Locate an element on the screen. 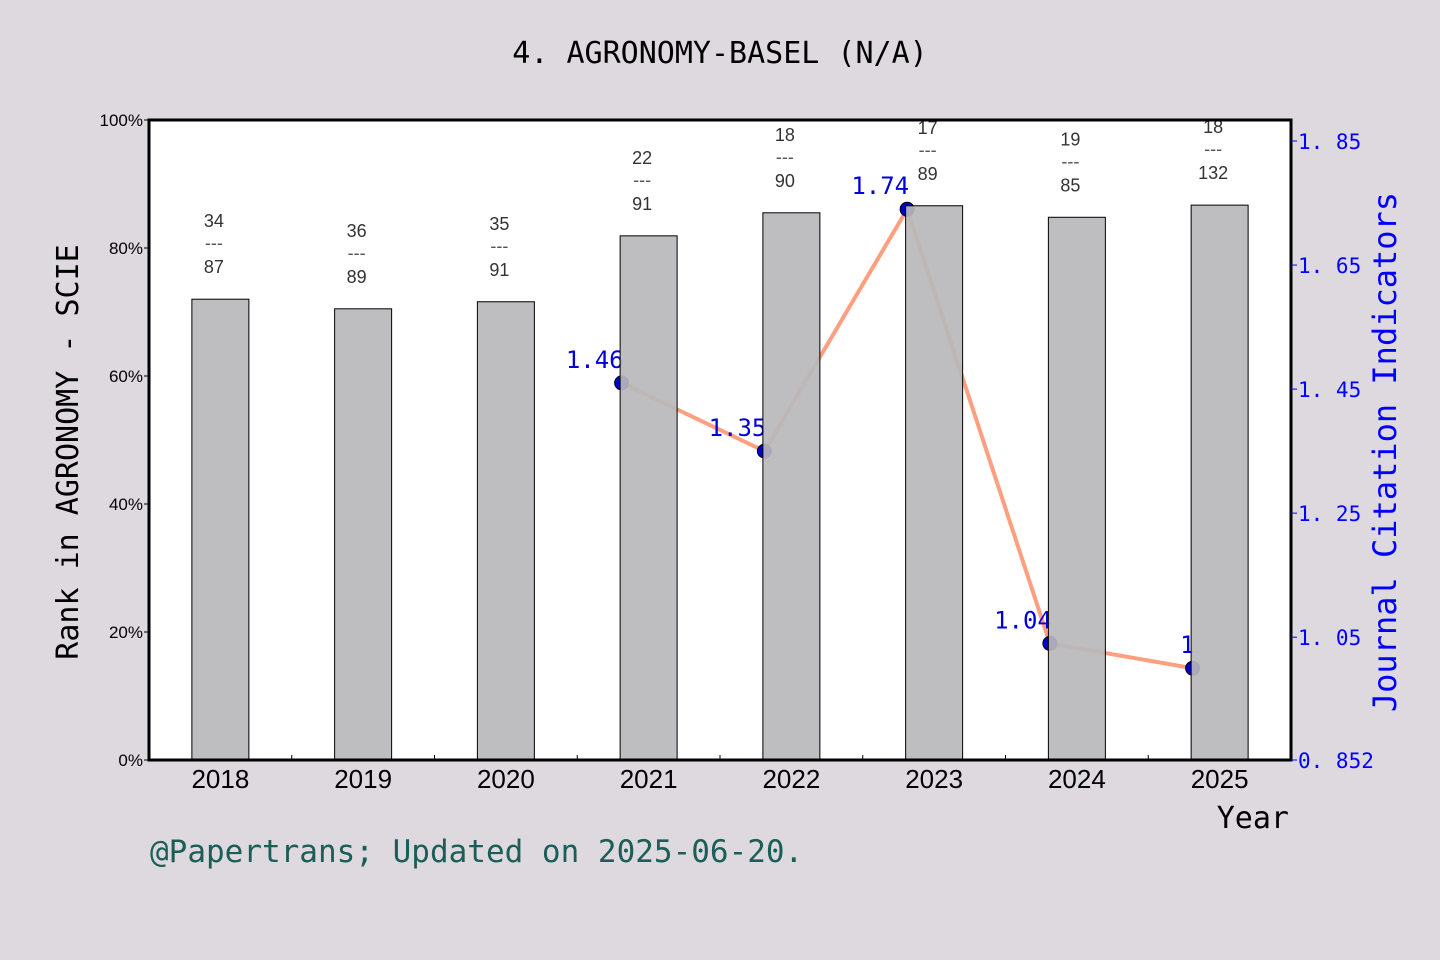  y2-tick-label: 1. 45 is located at coordinates (1329, 390).